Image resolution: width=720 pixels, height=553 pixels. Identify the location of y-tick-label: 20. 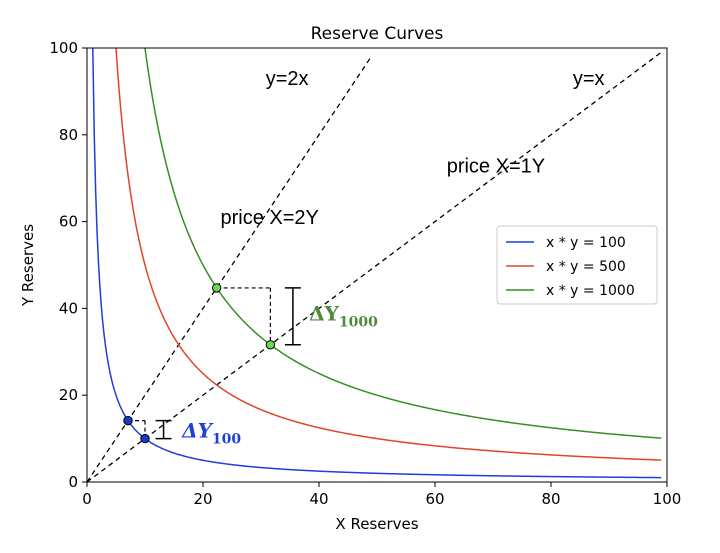
(68, 395).